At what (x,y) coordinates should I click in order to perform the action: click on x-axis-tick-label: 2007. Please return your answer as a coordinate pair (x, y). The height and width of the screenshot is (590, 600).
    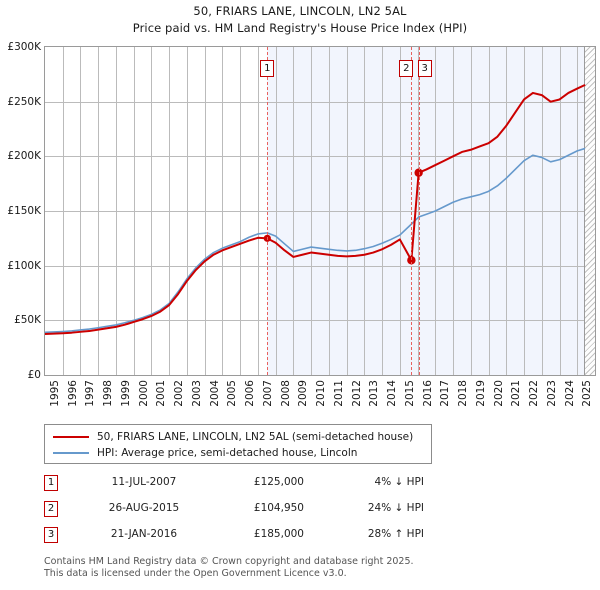
    Looking at the image, I should click on (267, 393).